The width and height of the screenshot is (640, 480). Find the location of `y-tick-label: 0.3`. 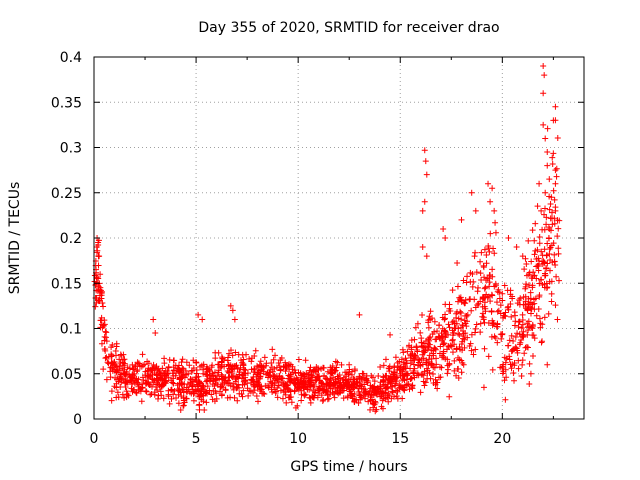

y-tick-label: 0.3 is located at coordinates (71, 149).